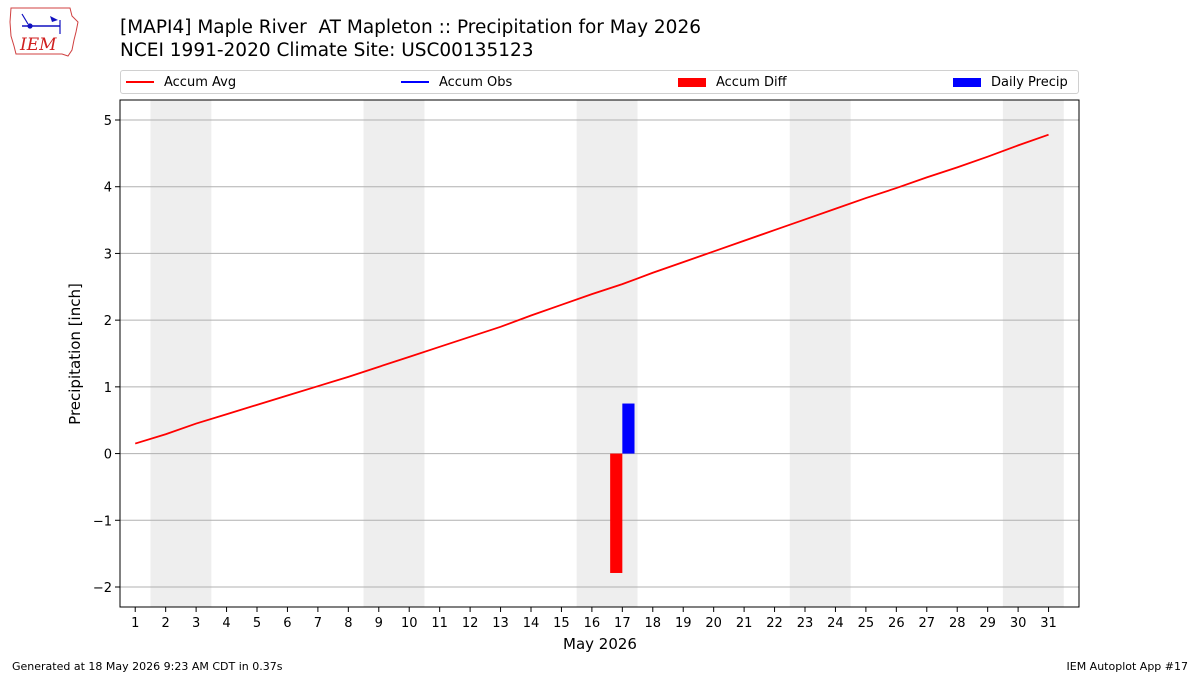  What do you see at coordinates (140, 82) in the screenshot?
I see `legend-swatch-accum-avg` at bounding box center [140, 82].